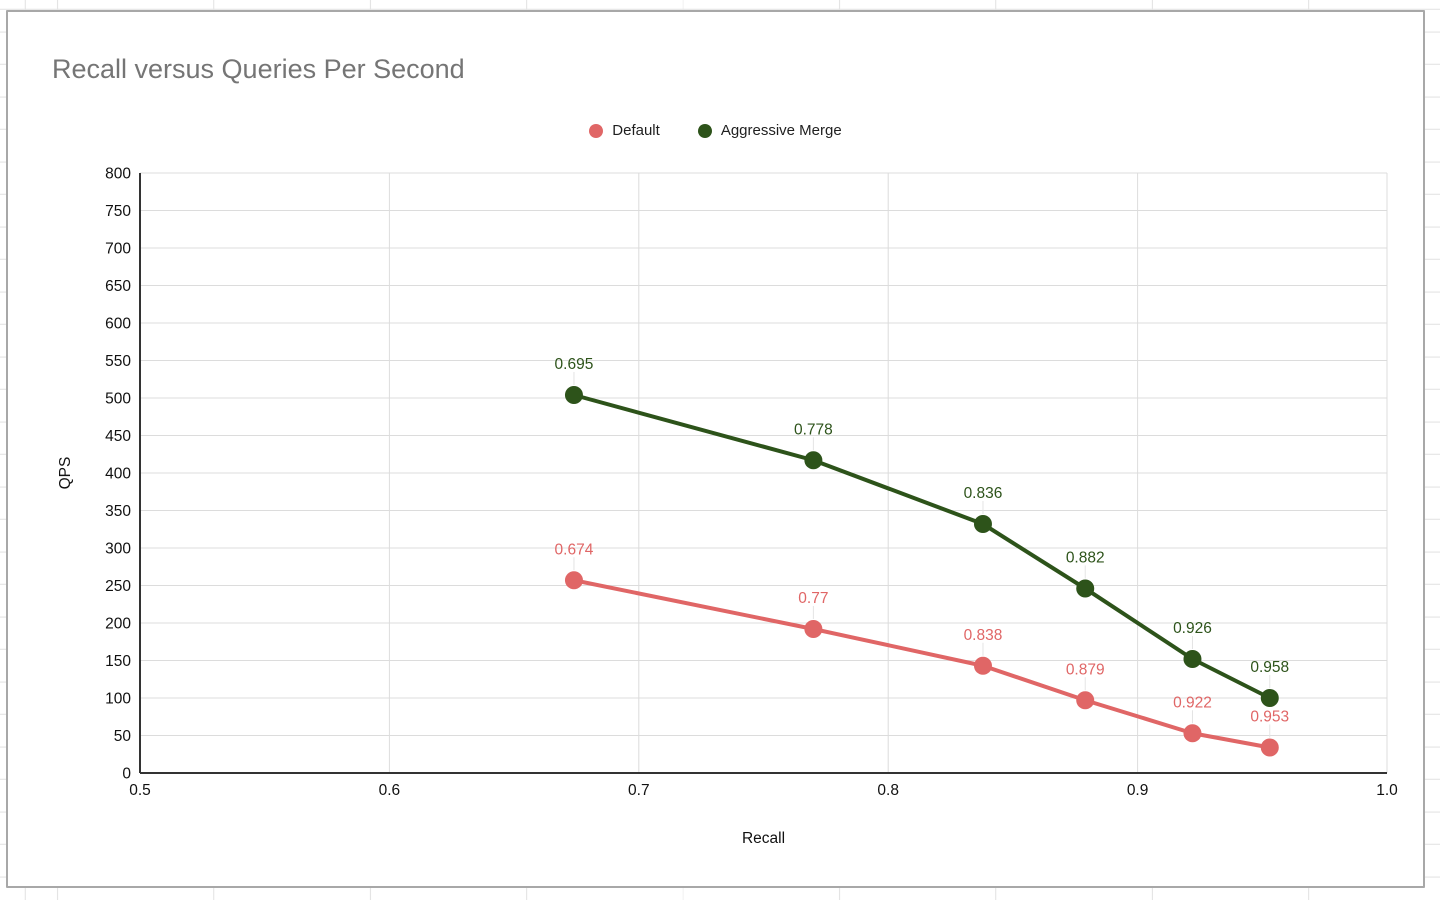 The image size is (1440, 900). Describe the element at coordinates (636, 130) in the screenshot. I see `legend-label-default: Default` at that location.